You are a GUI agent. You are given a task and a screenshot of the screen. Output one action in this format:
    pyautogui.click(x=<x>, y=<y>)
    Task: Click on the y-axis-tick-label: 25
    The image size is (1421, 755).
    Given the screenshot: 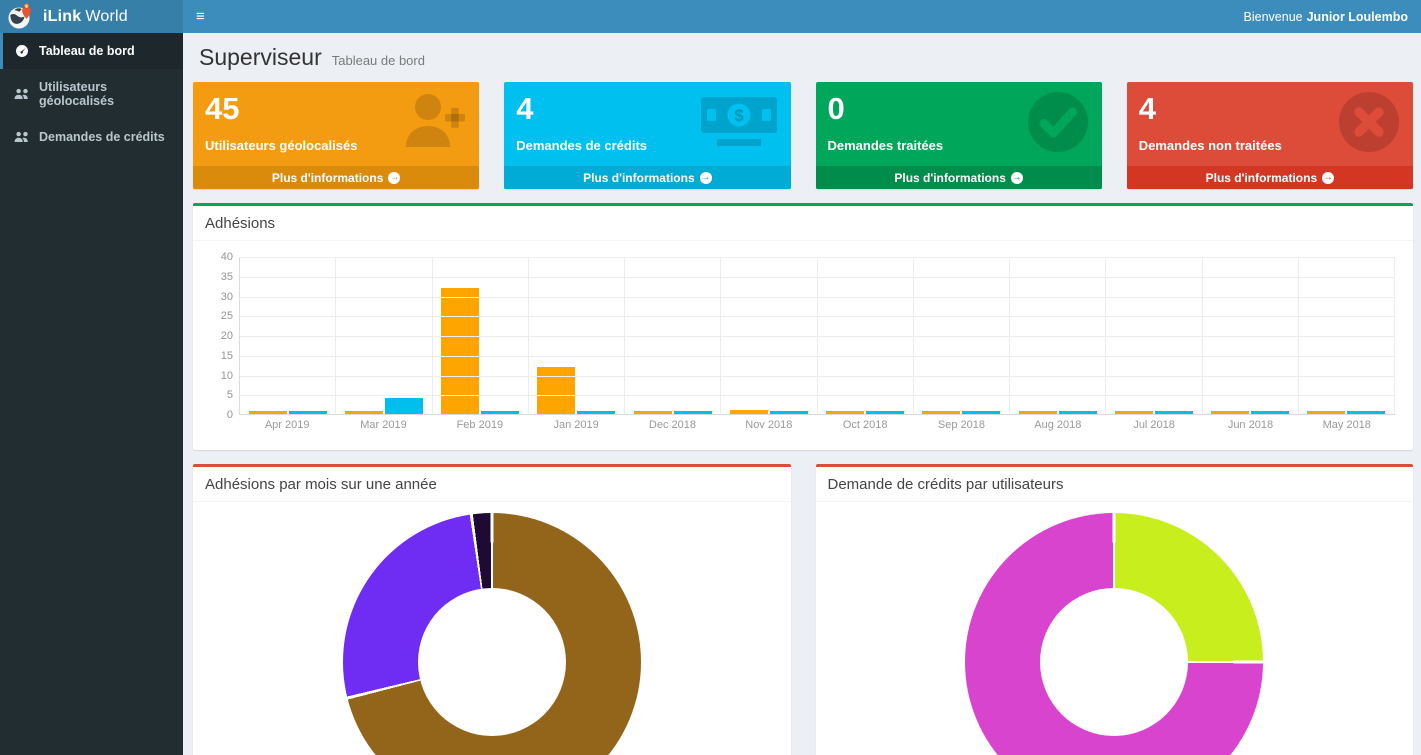 What is the action you would take?
    pyautogui.click(x=226, y=316)
    